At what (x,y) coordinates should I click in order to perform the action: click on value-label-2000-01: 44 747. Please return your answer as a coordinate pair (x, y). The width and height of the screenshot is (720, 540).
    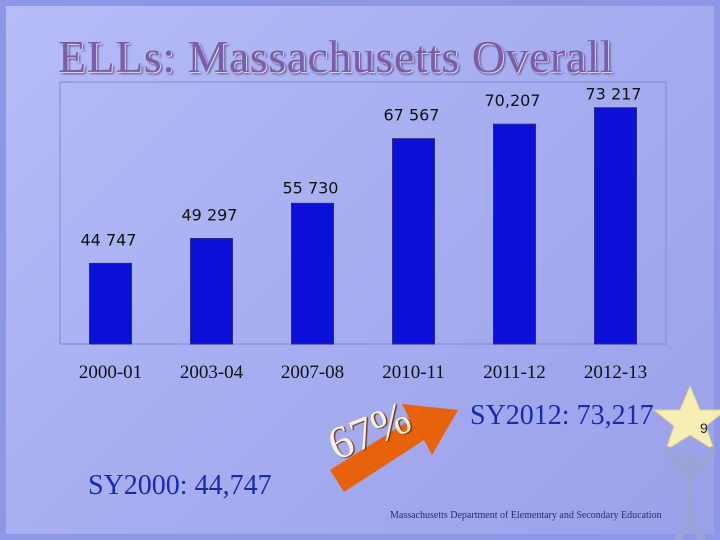
    Looking at the image, I should click on (109, 239).